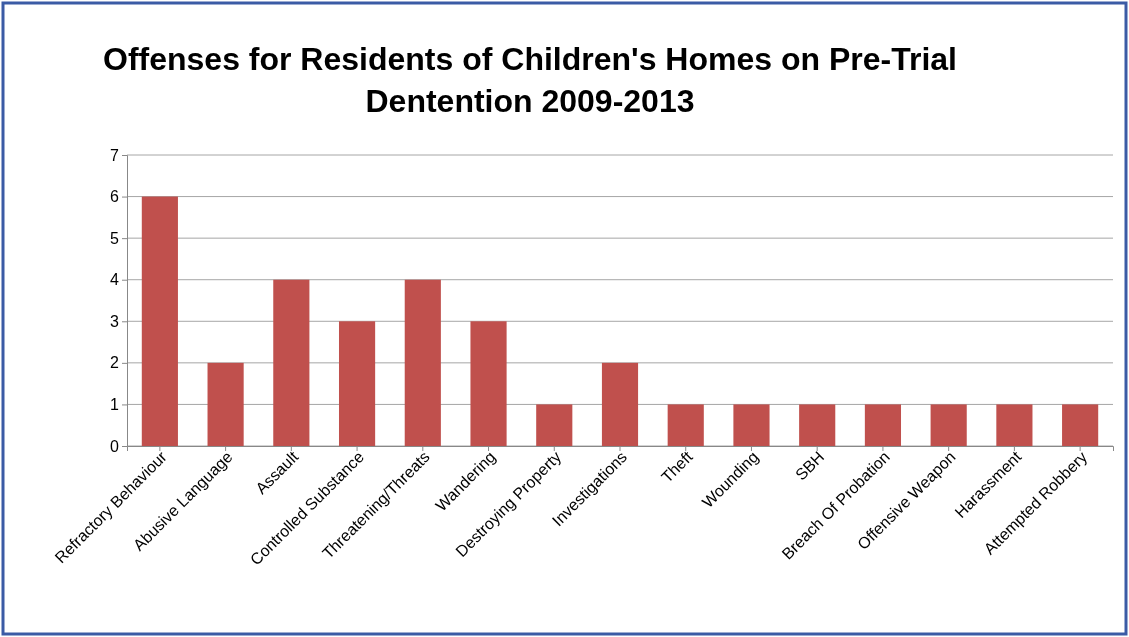 This screenshot has height=637, width=1129. Describe the element at coordinates (115, 321) in the screenshot. I see `y-tick-label: 3` at that location.